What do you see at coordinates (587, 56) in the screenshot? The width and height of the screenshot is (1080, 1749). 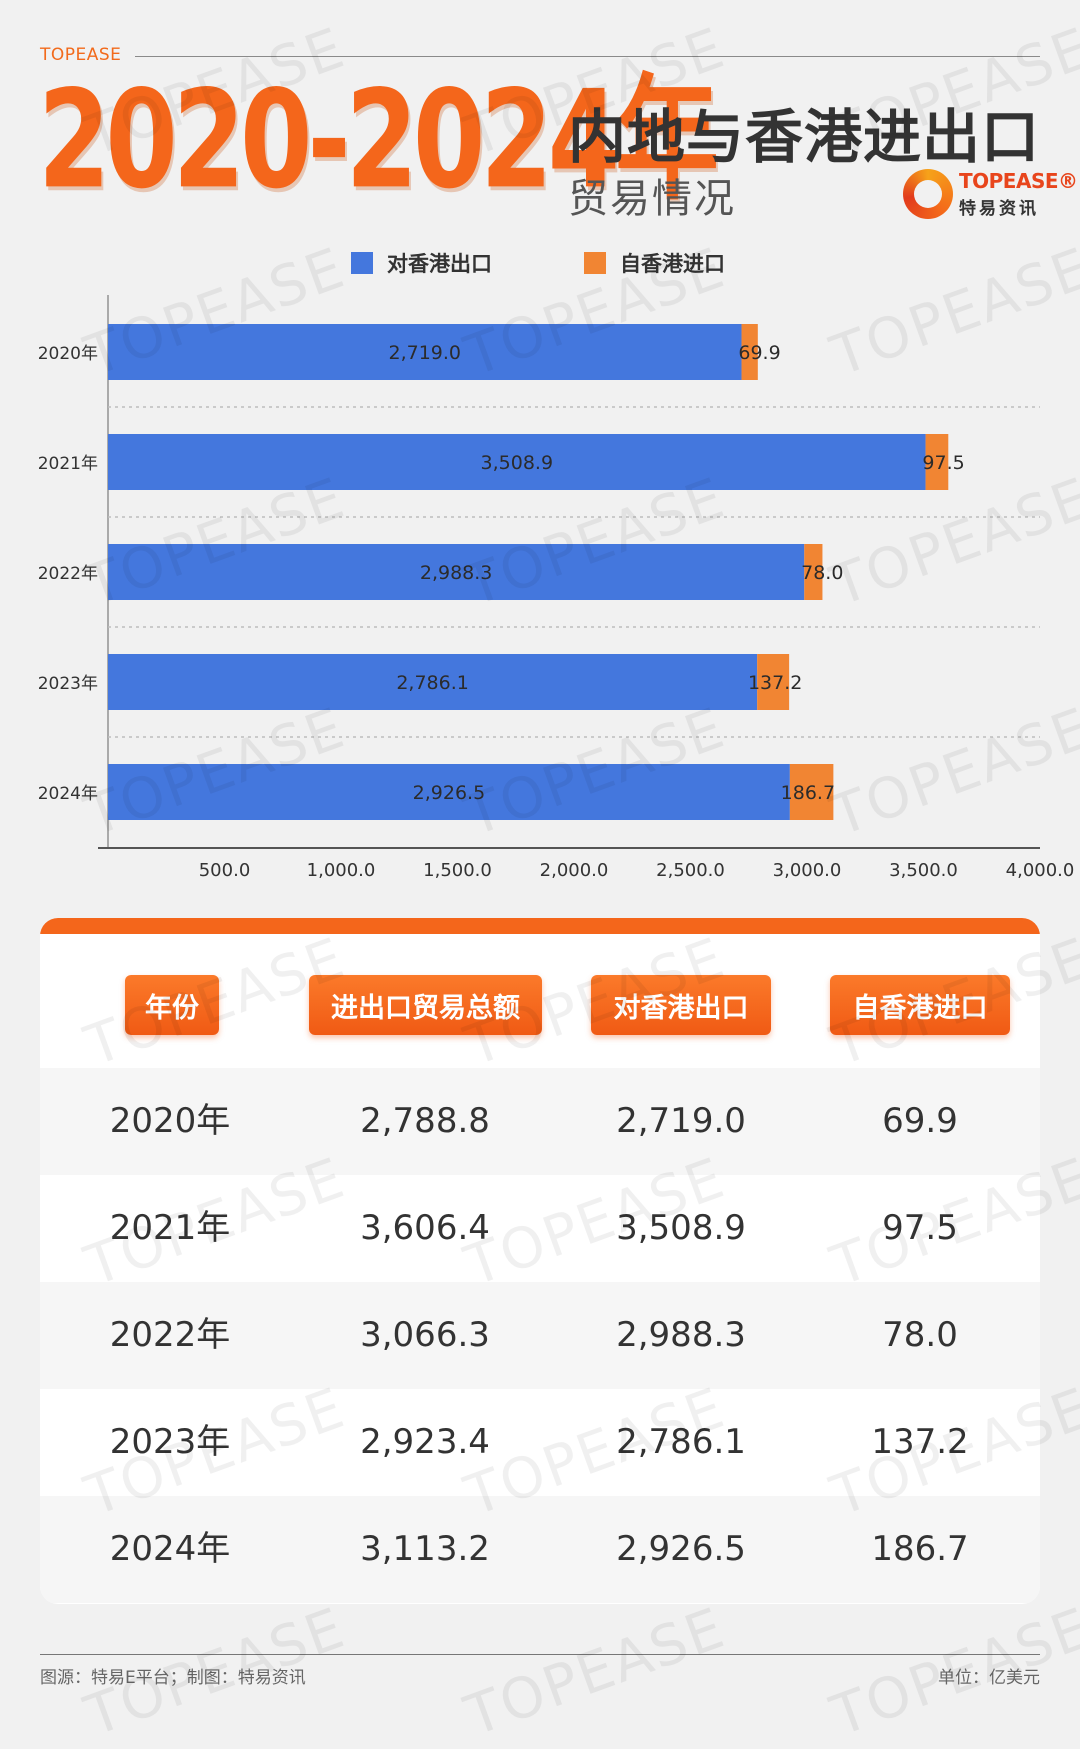 I see `top-divider` at bounding box center [587, 56].